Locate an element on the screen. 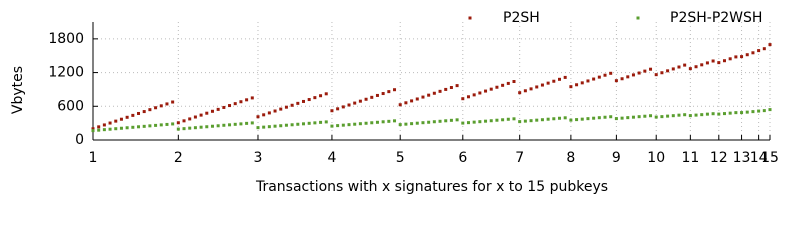  x-tick-label: 5 is located at coordinates (400, 158).